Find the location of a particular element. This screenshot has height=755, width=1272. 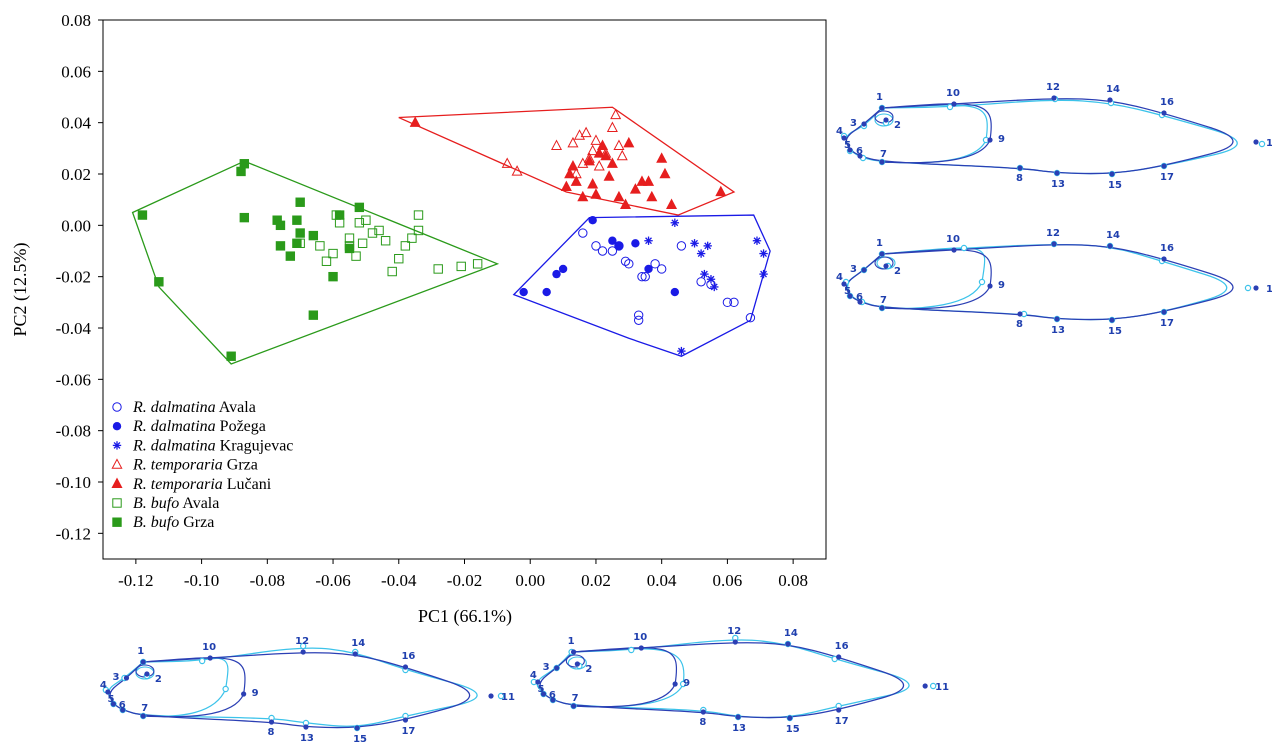

landmark-label: 9 is located at coordinates (255, 693).